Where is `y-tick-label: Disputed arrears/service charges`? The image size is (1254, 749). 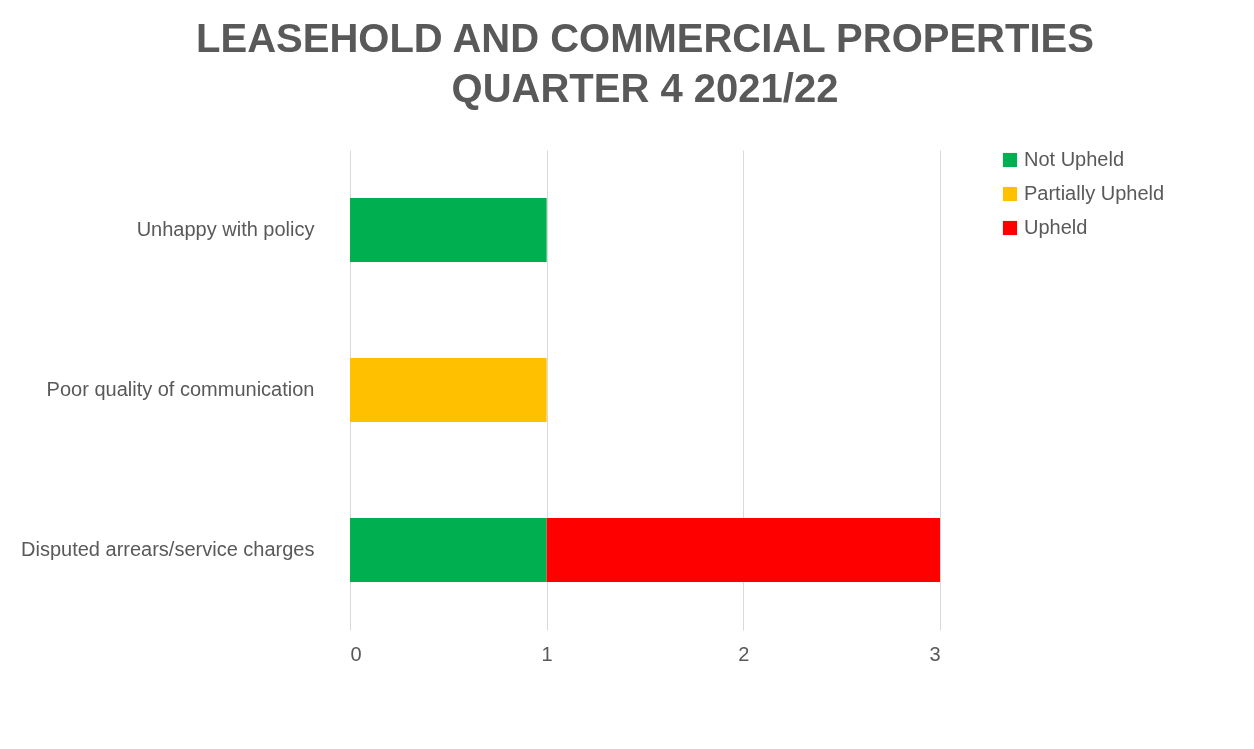
y-tick-label: Disputed arrears/service charges is located at coordinates (168, 549).